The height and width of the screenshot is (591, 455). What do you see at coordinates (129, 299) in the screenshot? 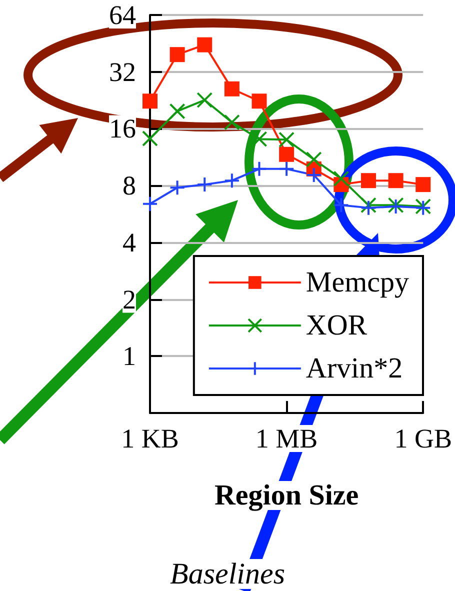
I see `y-tick-label: 2` at bounding box center [129, 299].